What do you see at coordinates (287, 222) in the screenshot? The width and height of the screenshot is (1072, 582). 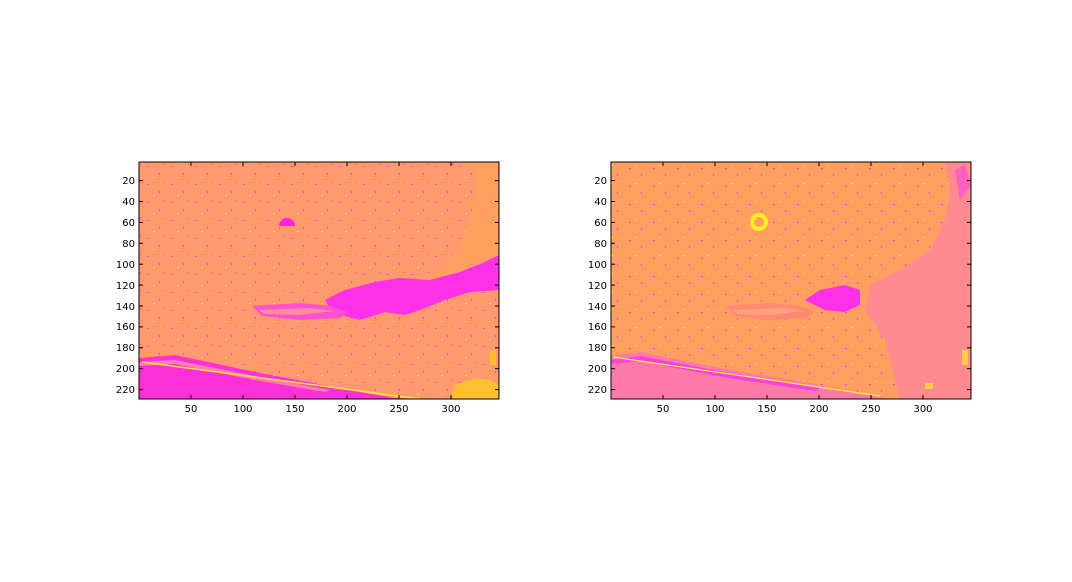 I see `left-image-semicircle` at bounding box center [287, 222].